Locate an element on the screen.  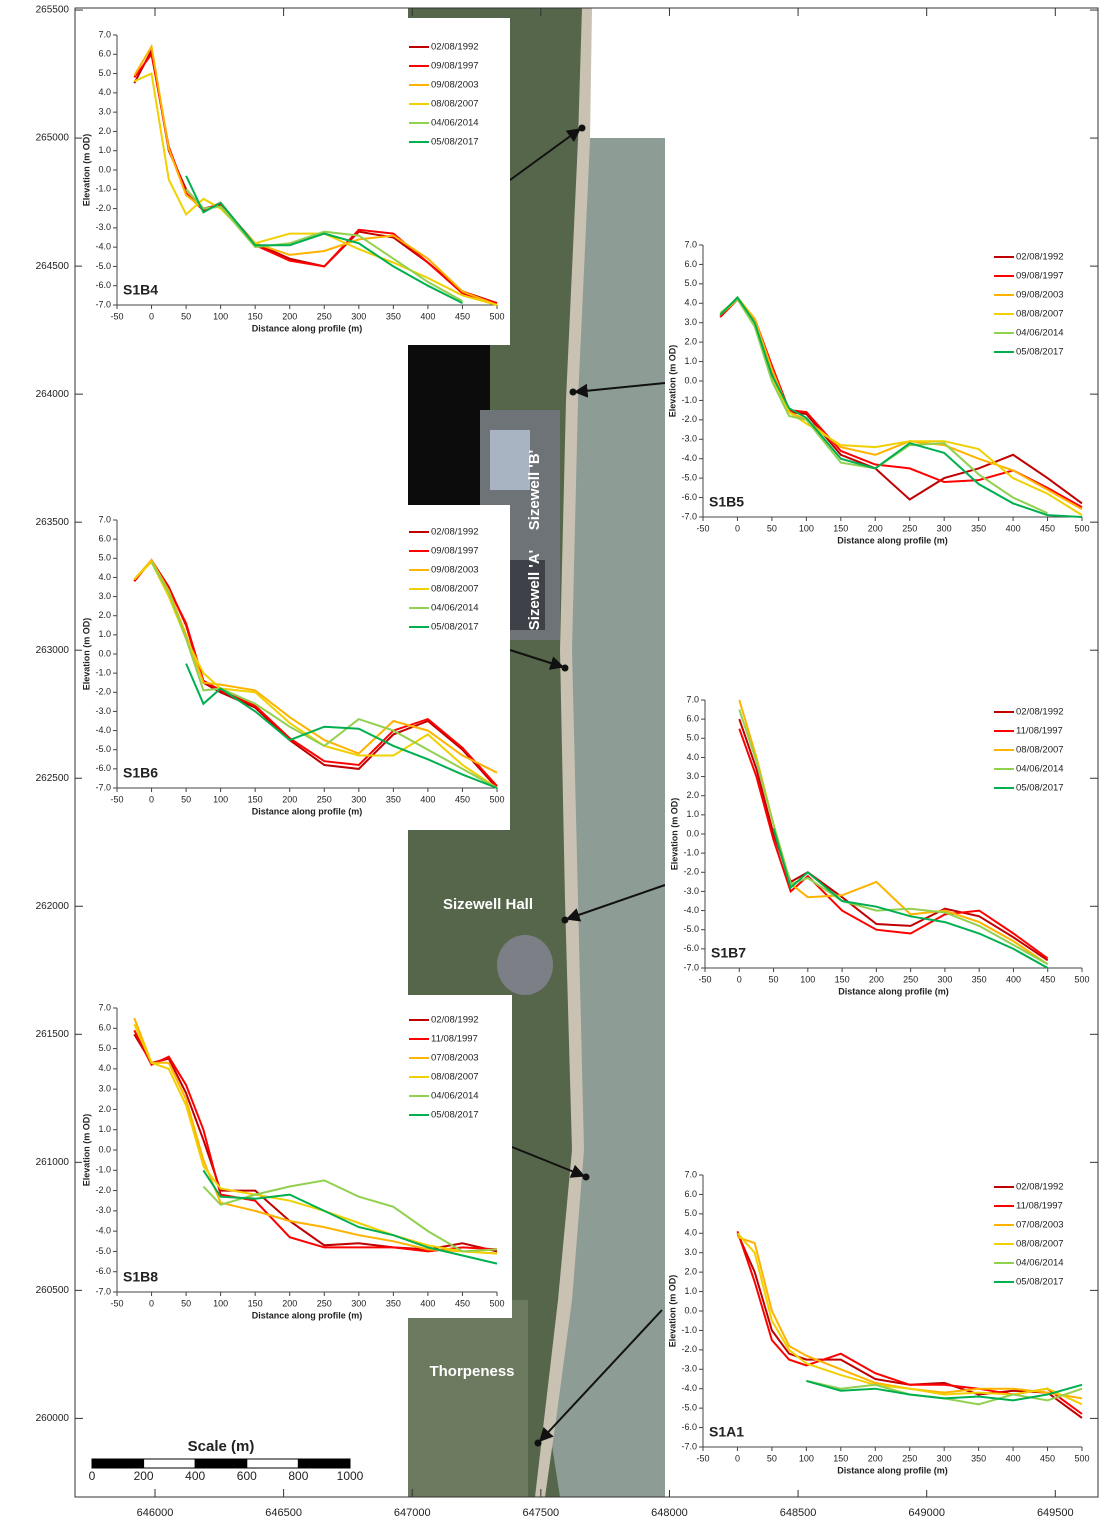
map-label: Thorpeness is located at coordinates (471, 1371).